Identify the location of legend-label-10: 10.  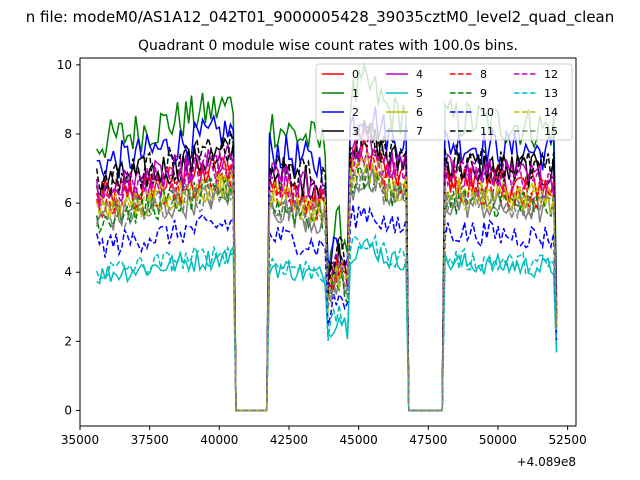
(487, 112).